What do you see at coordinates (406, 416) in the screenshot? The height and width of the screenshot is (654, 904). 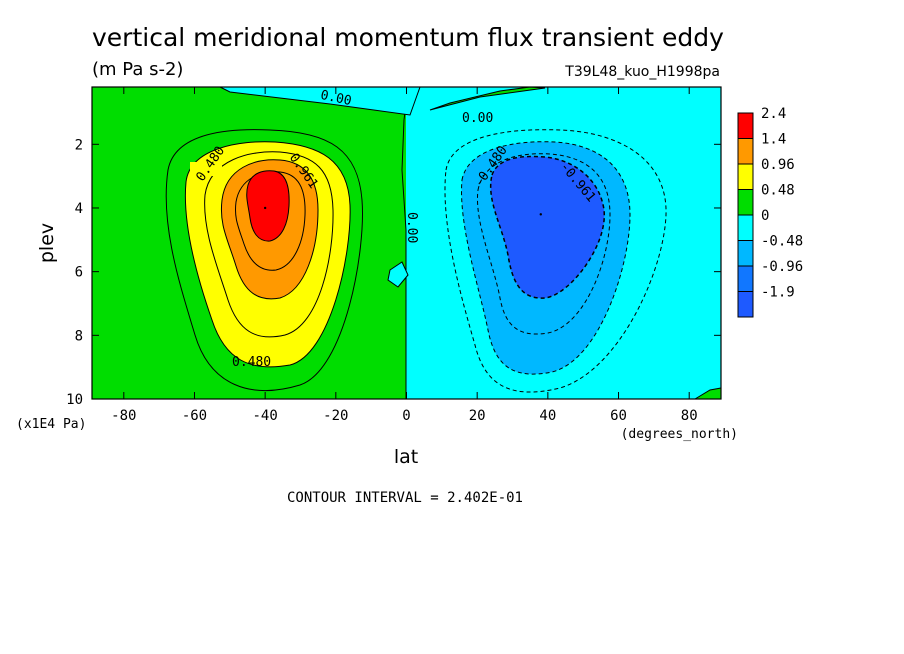 I see `x-tick-label: 0` at bounding box center [406, 416].